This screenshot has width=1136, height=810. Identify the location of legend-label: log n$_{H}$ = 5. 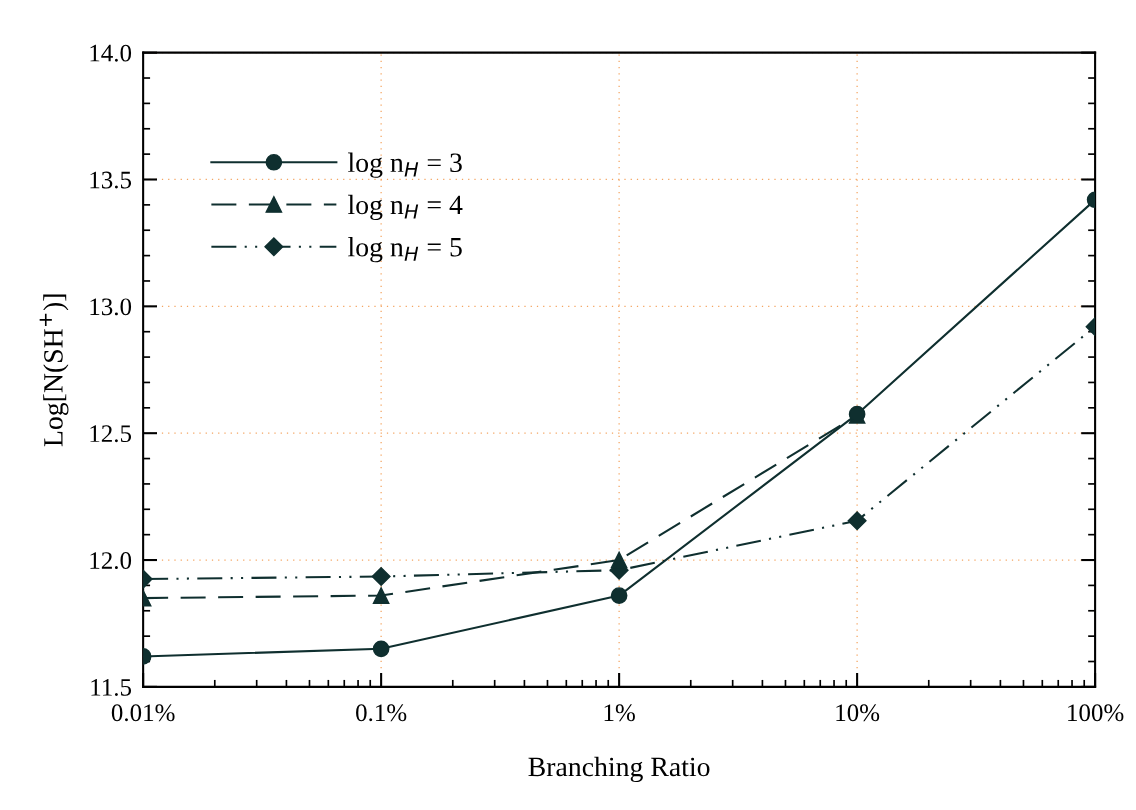
(405, 250).